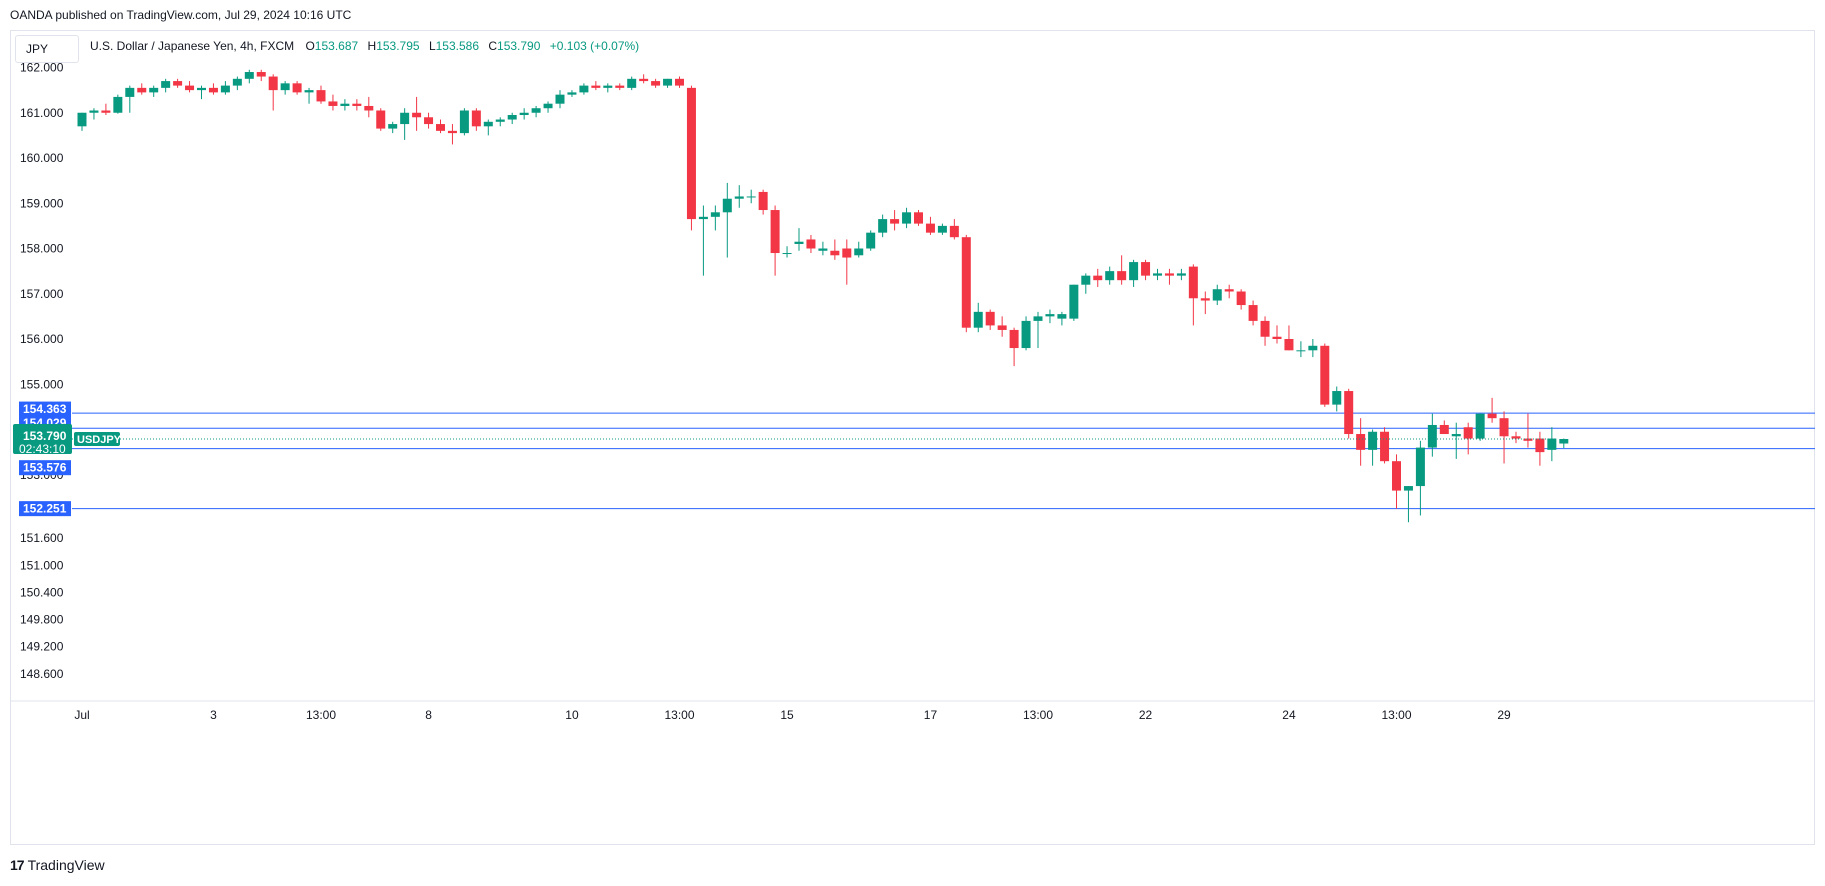 This screenshot has width=1825, height=886. What do you see at coordinates (57, 865) in the screenshot?
I see `tradingview-logo: 17 TradingView` at bounding box center [57, 865].